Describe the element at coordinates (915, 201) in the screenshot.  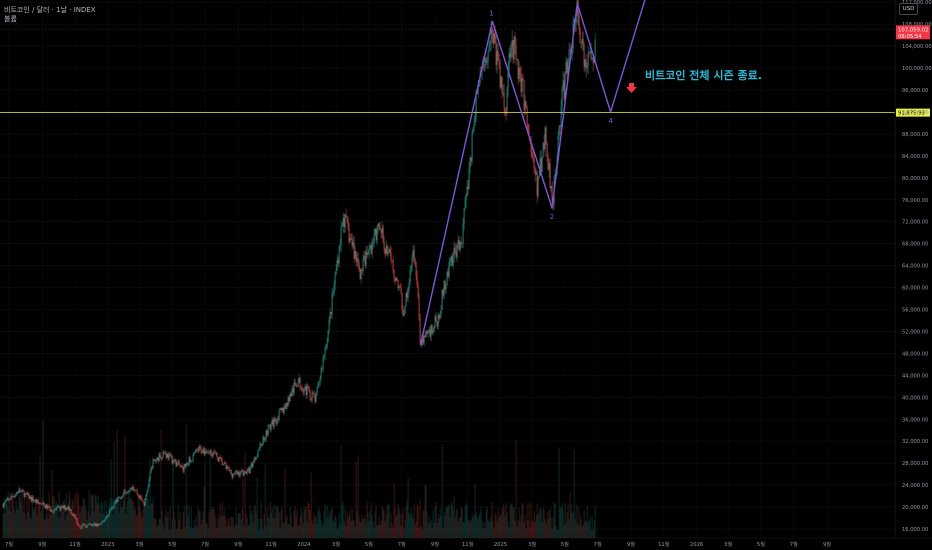
I see `price-tick-label: 76,000.00` at that location.